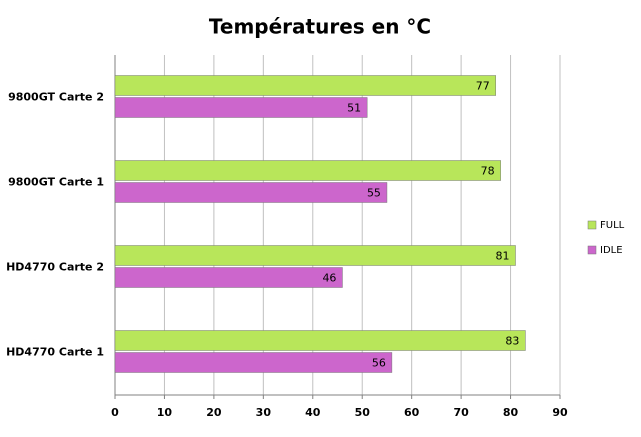 Image resolution: width=641 pixels, height=437 pixels. I want to click on legend-label: FULL, so click(612, 225).